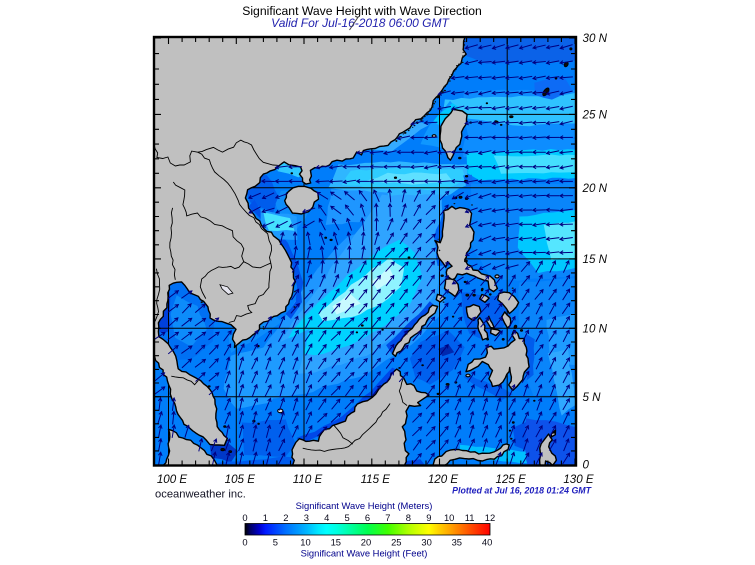  What do you see at coordinates (285, 517) in the screenshot?
I see `svg-text: 2` at bounding box center [285, 517].